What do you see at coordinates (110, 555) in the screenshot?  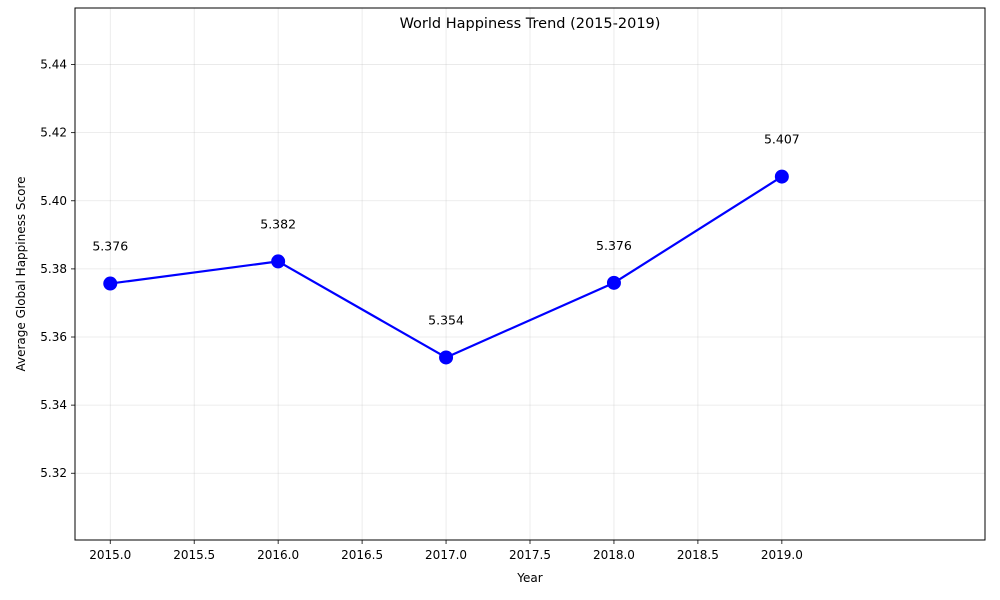 I see `x-tick-label: 2015.0` at bounding box center [110, 555].